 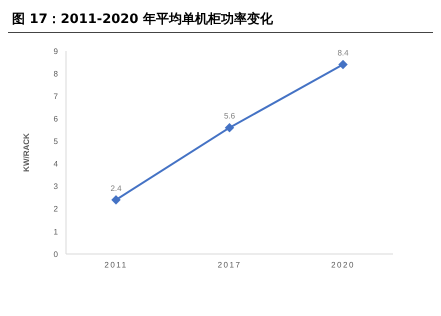 What do you see at coordinates (56, 164) in the screenshot?
I see `y-tick-label: 4` at bounding box center [56, 164].